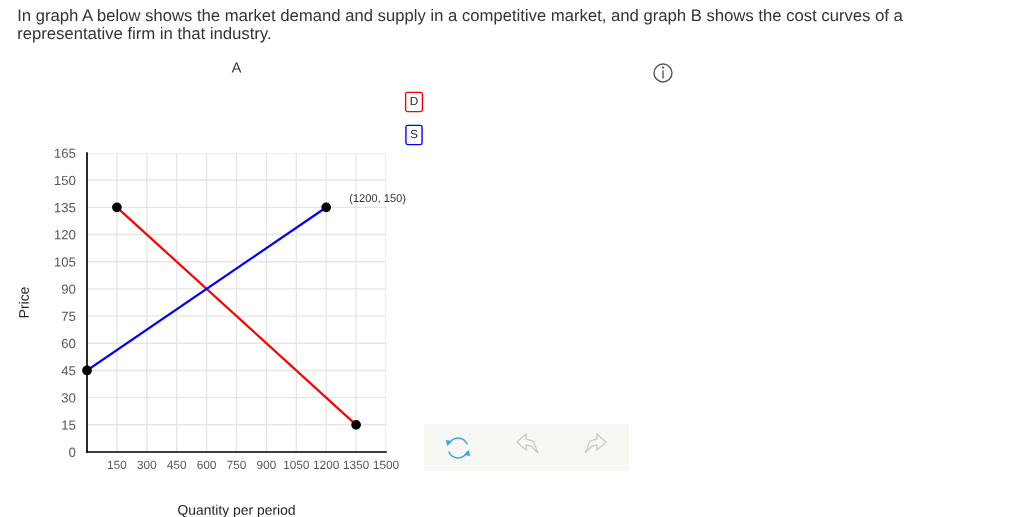 This screenshot has height=517, width=1024. I want to click on x-tick-label: 1050, so click(296, 464).